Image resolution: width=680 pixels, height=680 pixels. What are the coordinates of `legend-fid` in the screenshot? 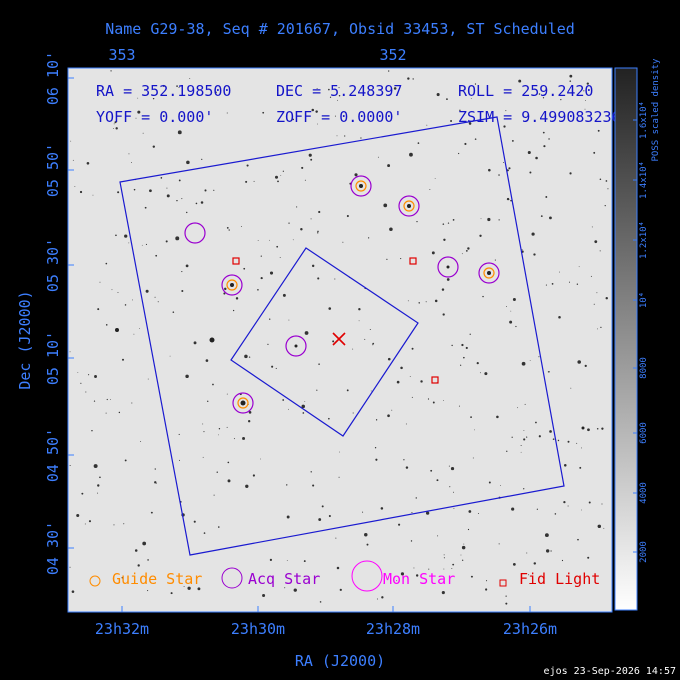 It's located at (503, 583).